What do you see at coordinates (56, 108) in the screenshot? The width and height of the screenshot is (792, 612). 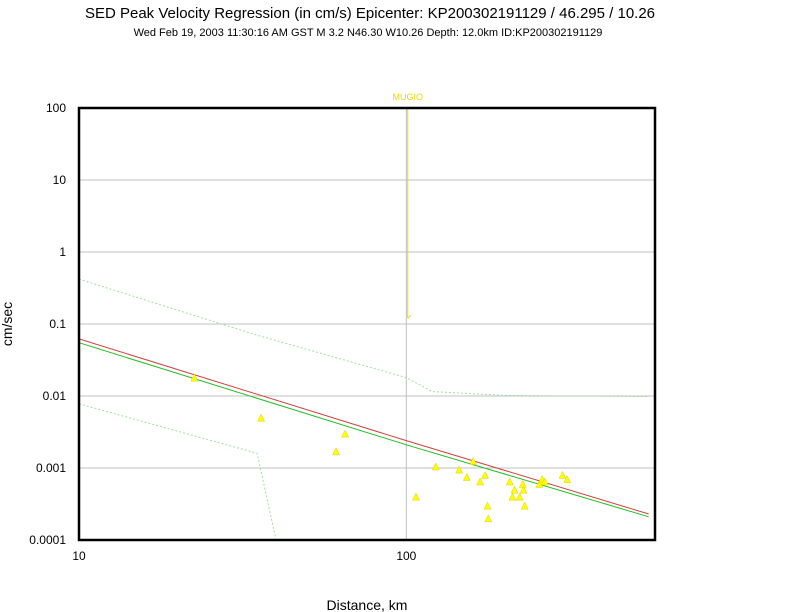 I see `y-tick-label: 100` at bounding box center [56, 108].